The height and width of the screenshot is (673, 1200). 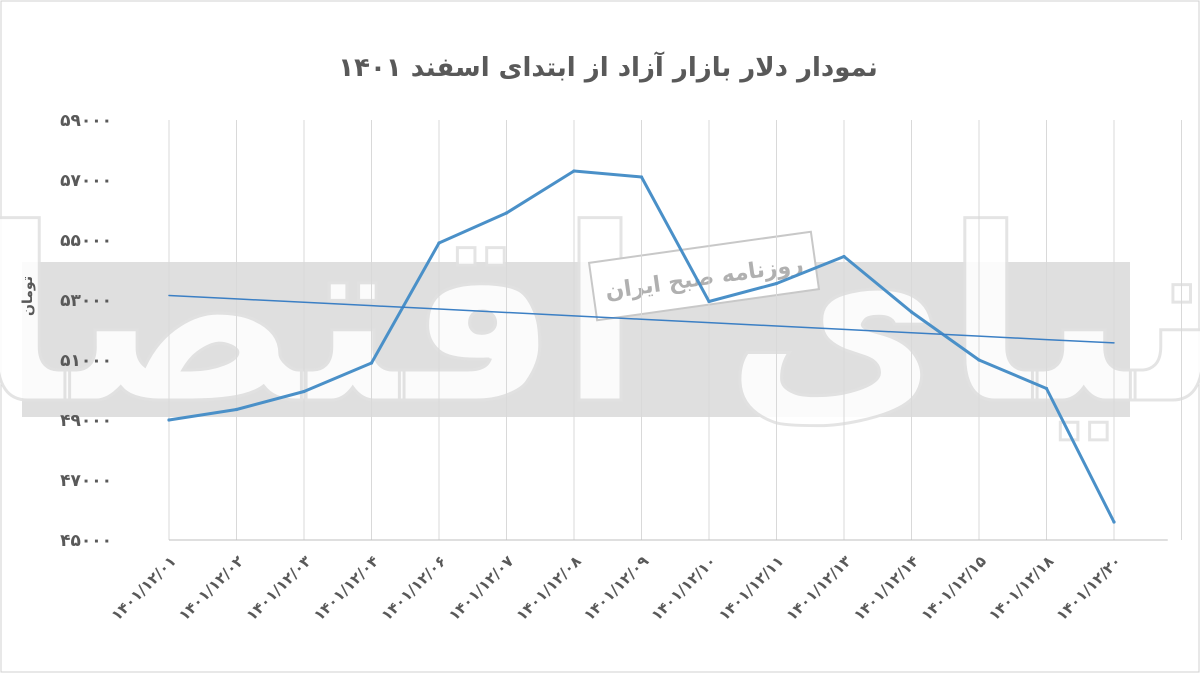 I want to click on y-tick-label: ۵۵۰۰۰, so click(x=86, y=241).